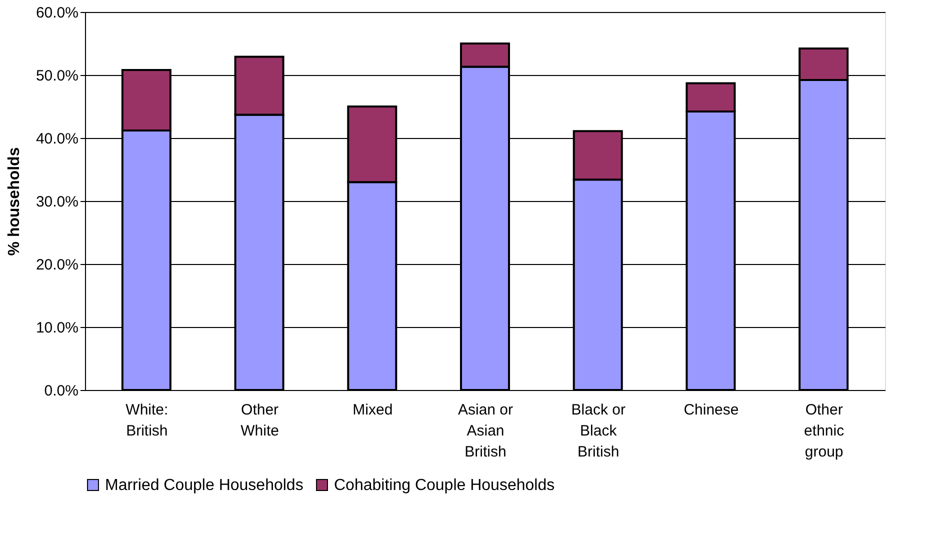 Image resolution: width=935 pixels, height=538 pixels. What do you see at coordinates (824, 431) in the screenshot?
I see `x-tick-label: Other ethnic group` at bounding box center [824, 431].